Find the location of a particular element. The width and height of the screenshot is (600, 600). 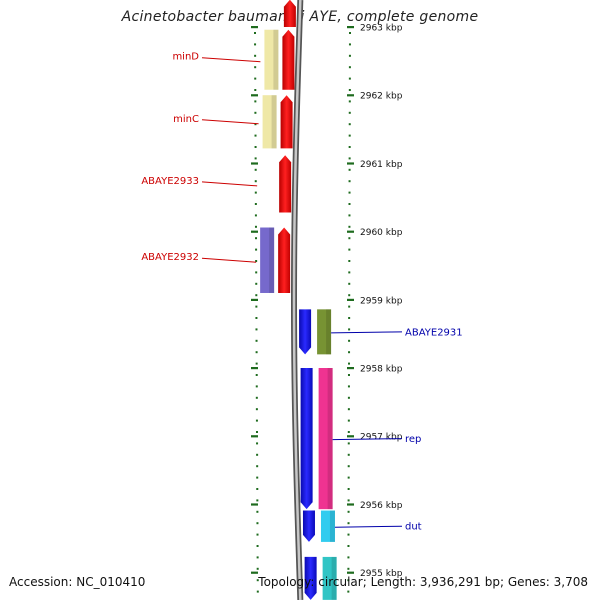

cog-box-dut is located at coordinates (327, 526).